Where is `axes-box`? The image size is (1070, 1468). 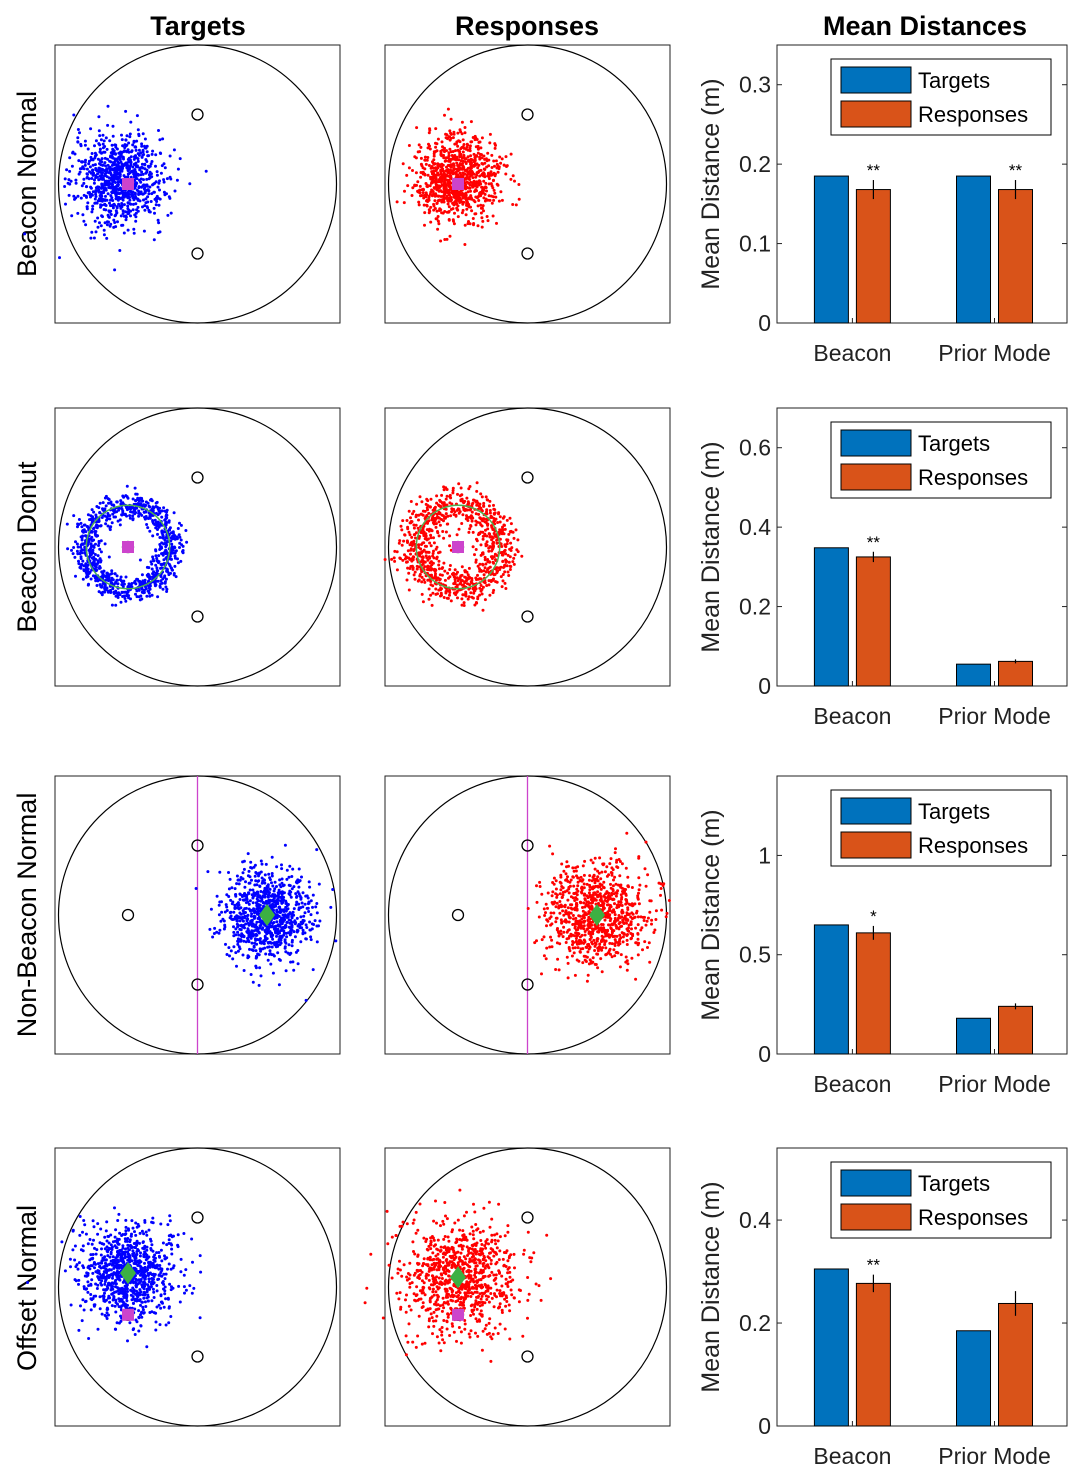 axes-box is located at coordinates (197, 547).